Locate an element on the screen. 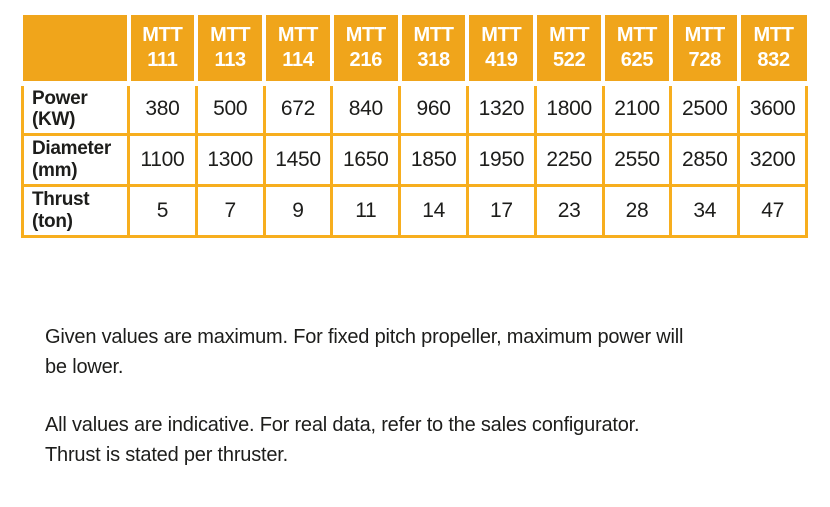 This screenshot has width=830, height=507. cell-diameter-113: 1300 is located at coordinates (230, 160).